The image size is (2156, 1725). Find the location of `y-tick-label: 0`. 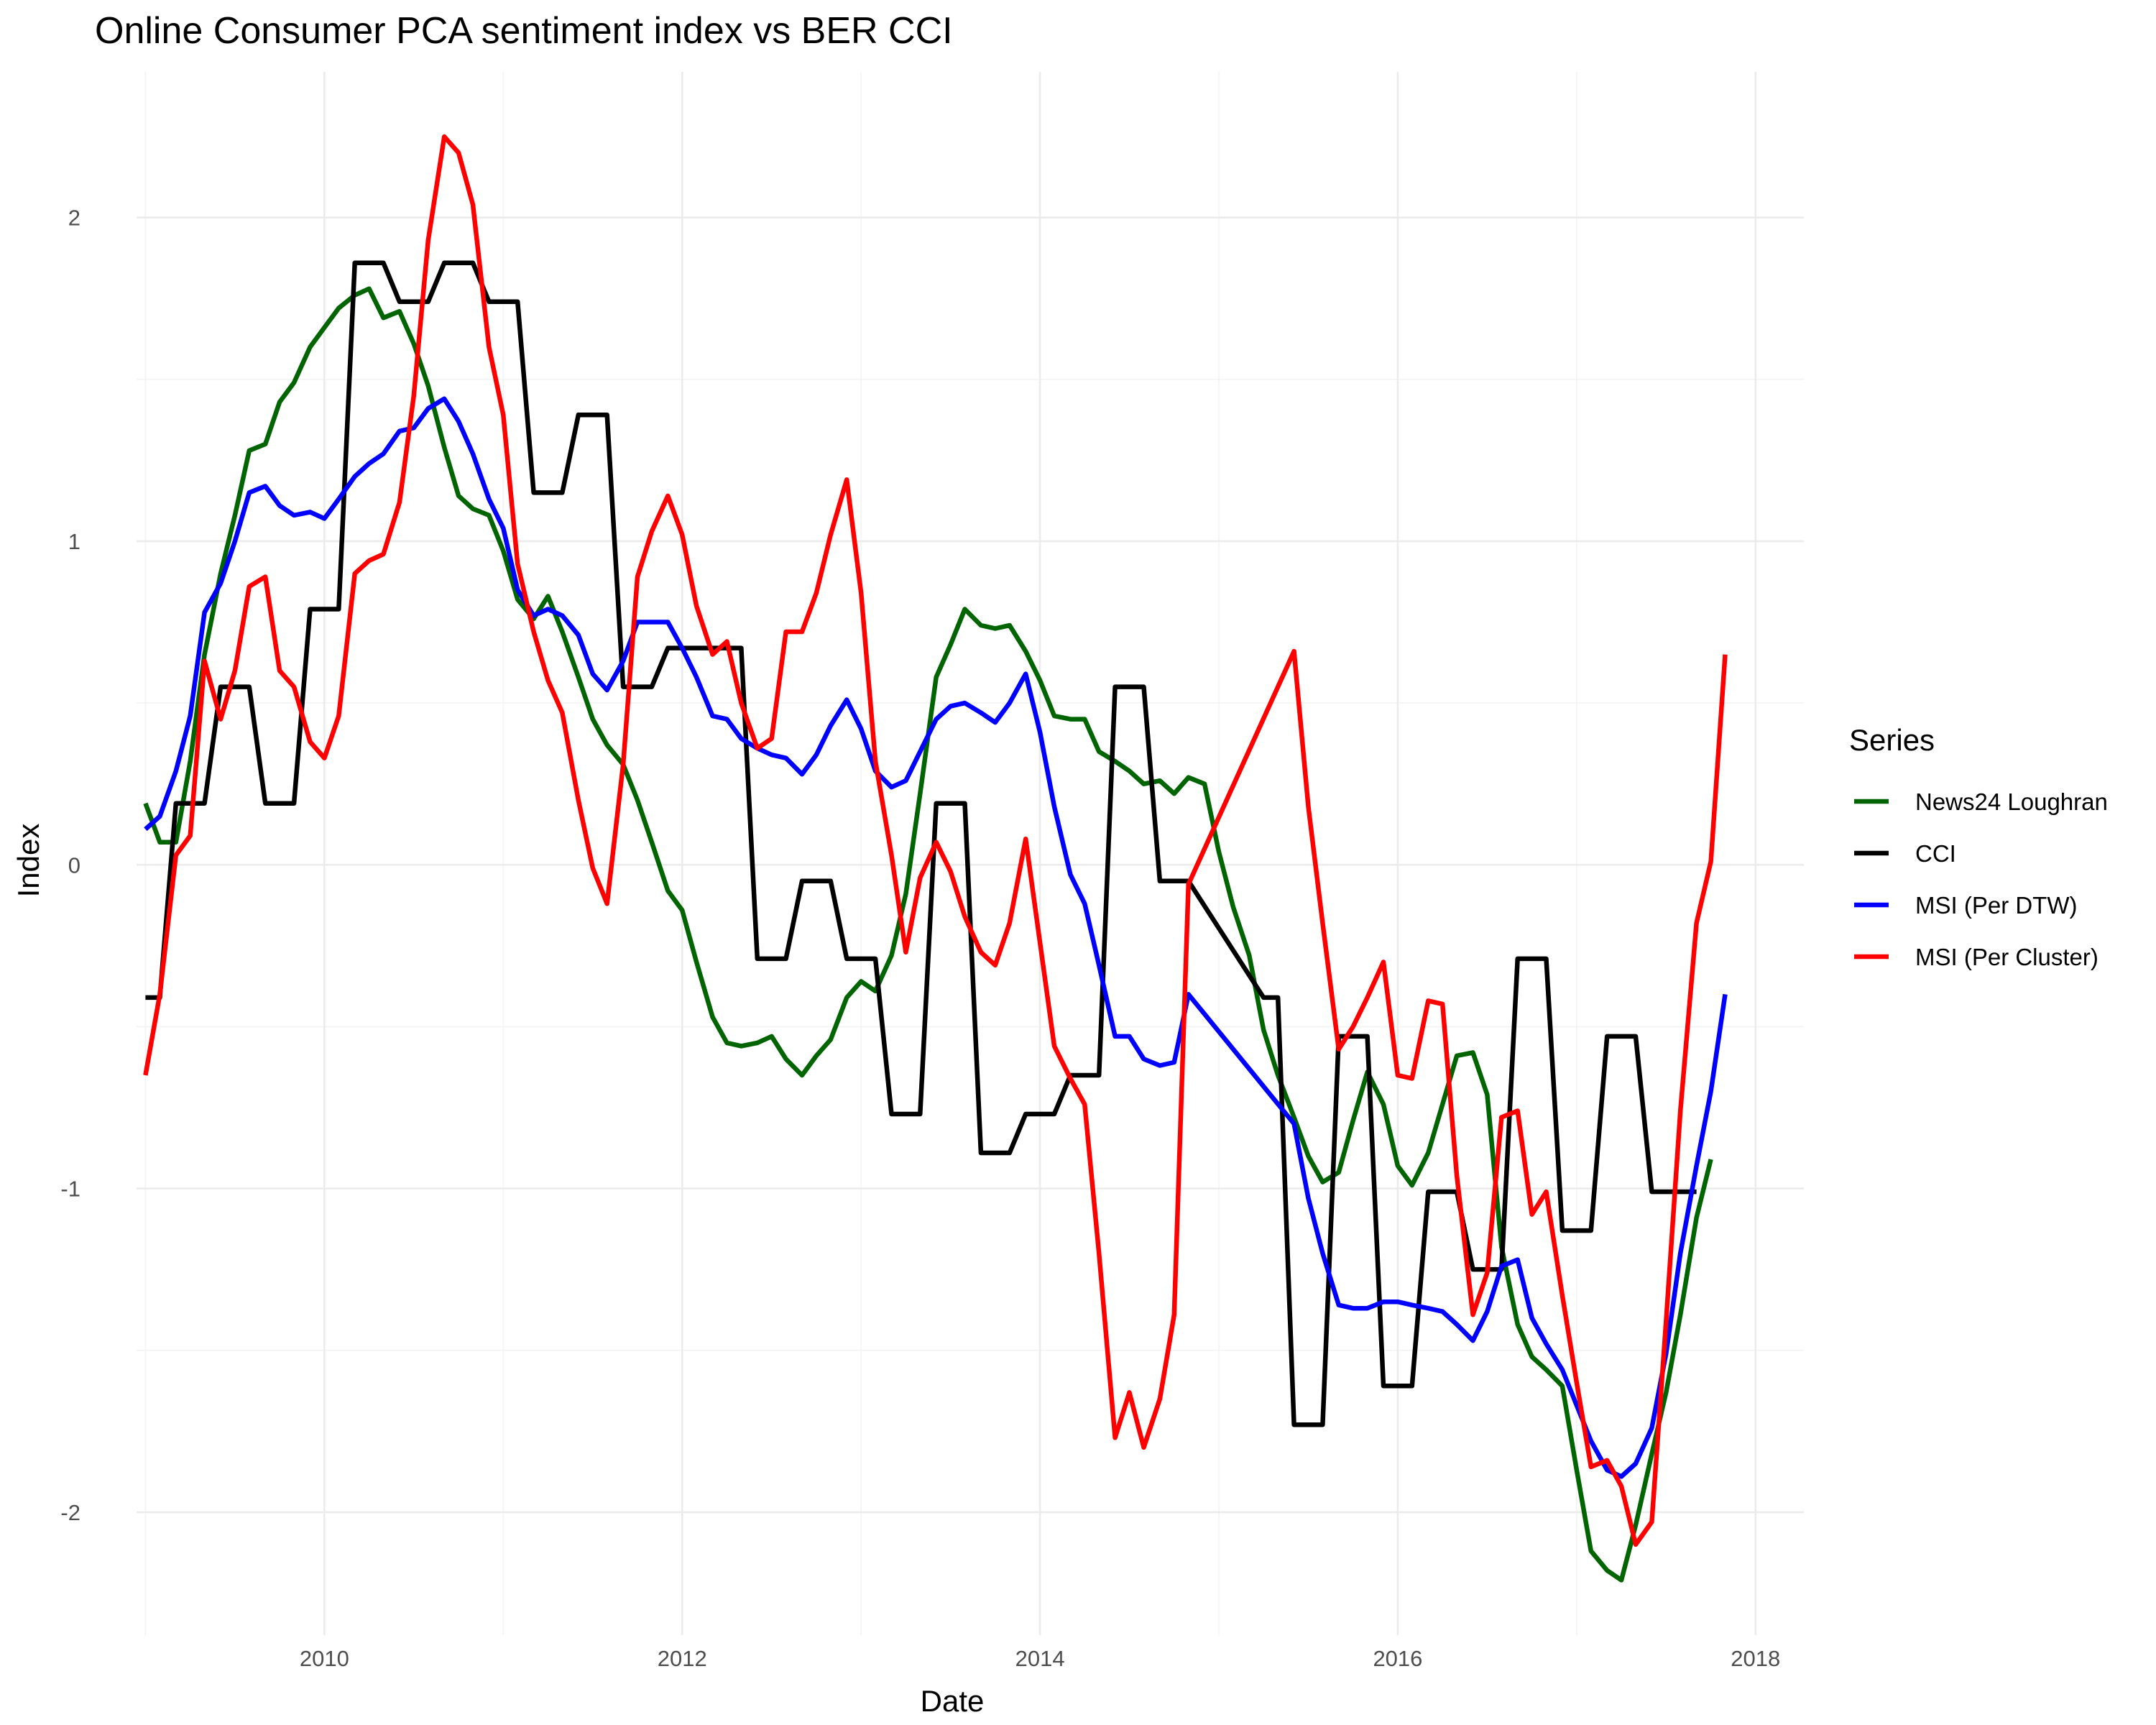

y-tick-label: 0 is located at coordinates (74, 865).